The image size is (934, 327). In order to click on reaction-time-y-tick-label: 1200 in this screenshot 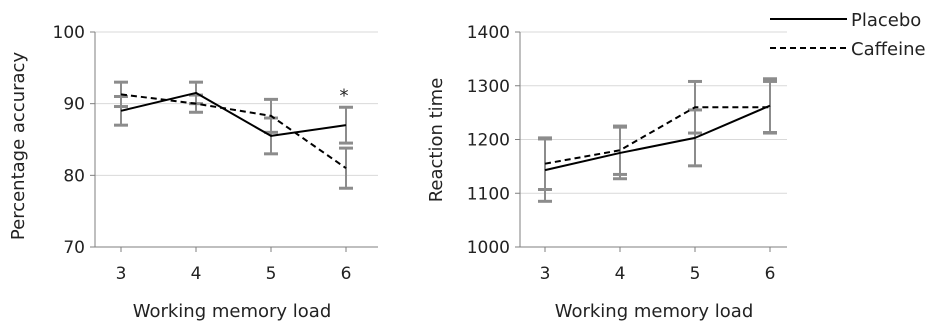, I will do `click(488, 141)`.